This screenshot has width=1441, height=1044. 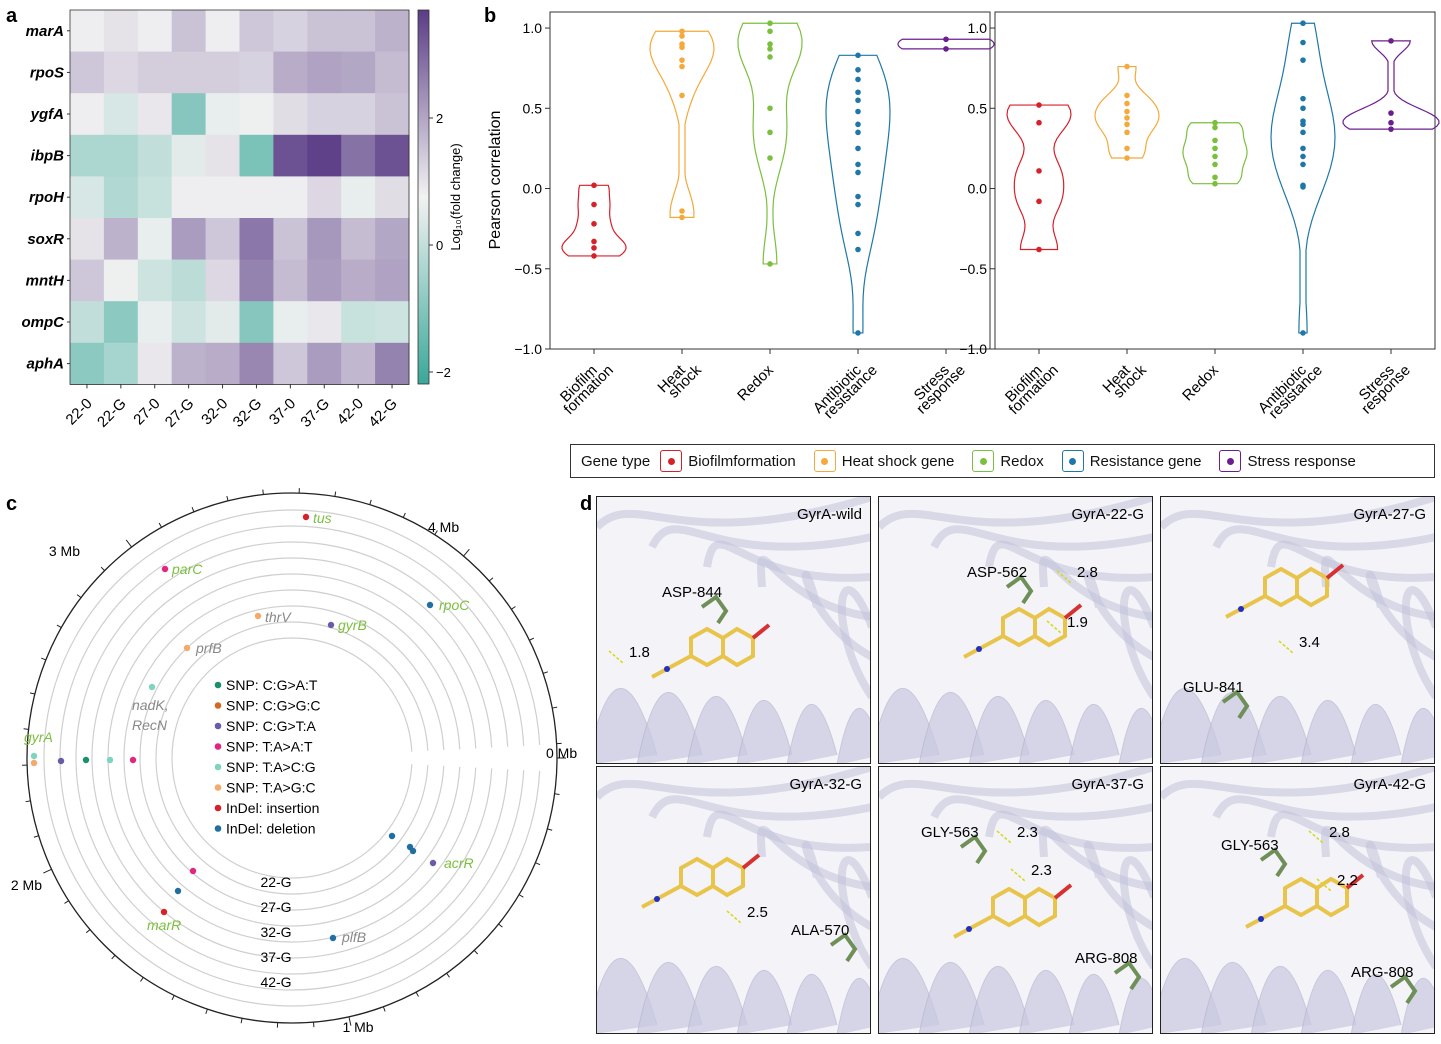 I want to click on docking-view: GyrA-22-G ASP-562 2.8 1.9, so click(x=1015, y=630).